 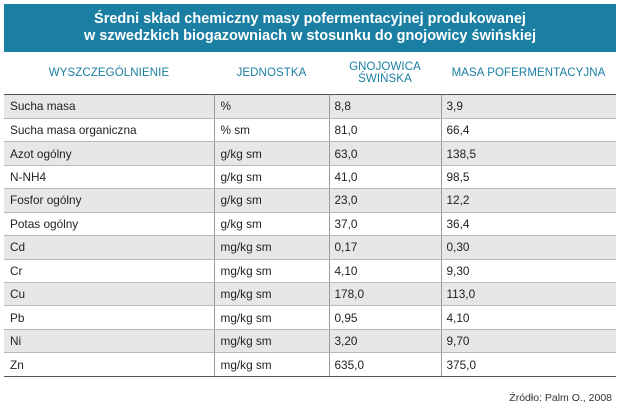 What do you see at coordinates (385, 67) in the screenshot?
I see `header-pig-slurry-line-1: GNOJOWICA` at bounding box center [385, 67].